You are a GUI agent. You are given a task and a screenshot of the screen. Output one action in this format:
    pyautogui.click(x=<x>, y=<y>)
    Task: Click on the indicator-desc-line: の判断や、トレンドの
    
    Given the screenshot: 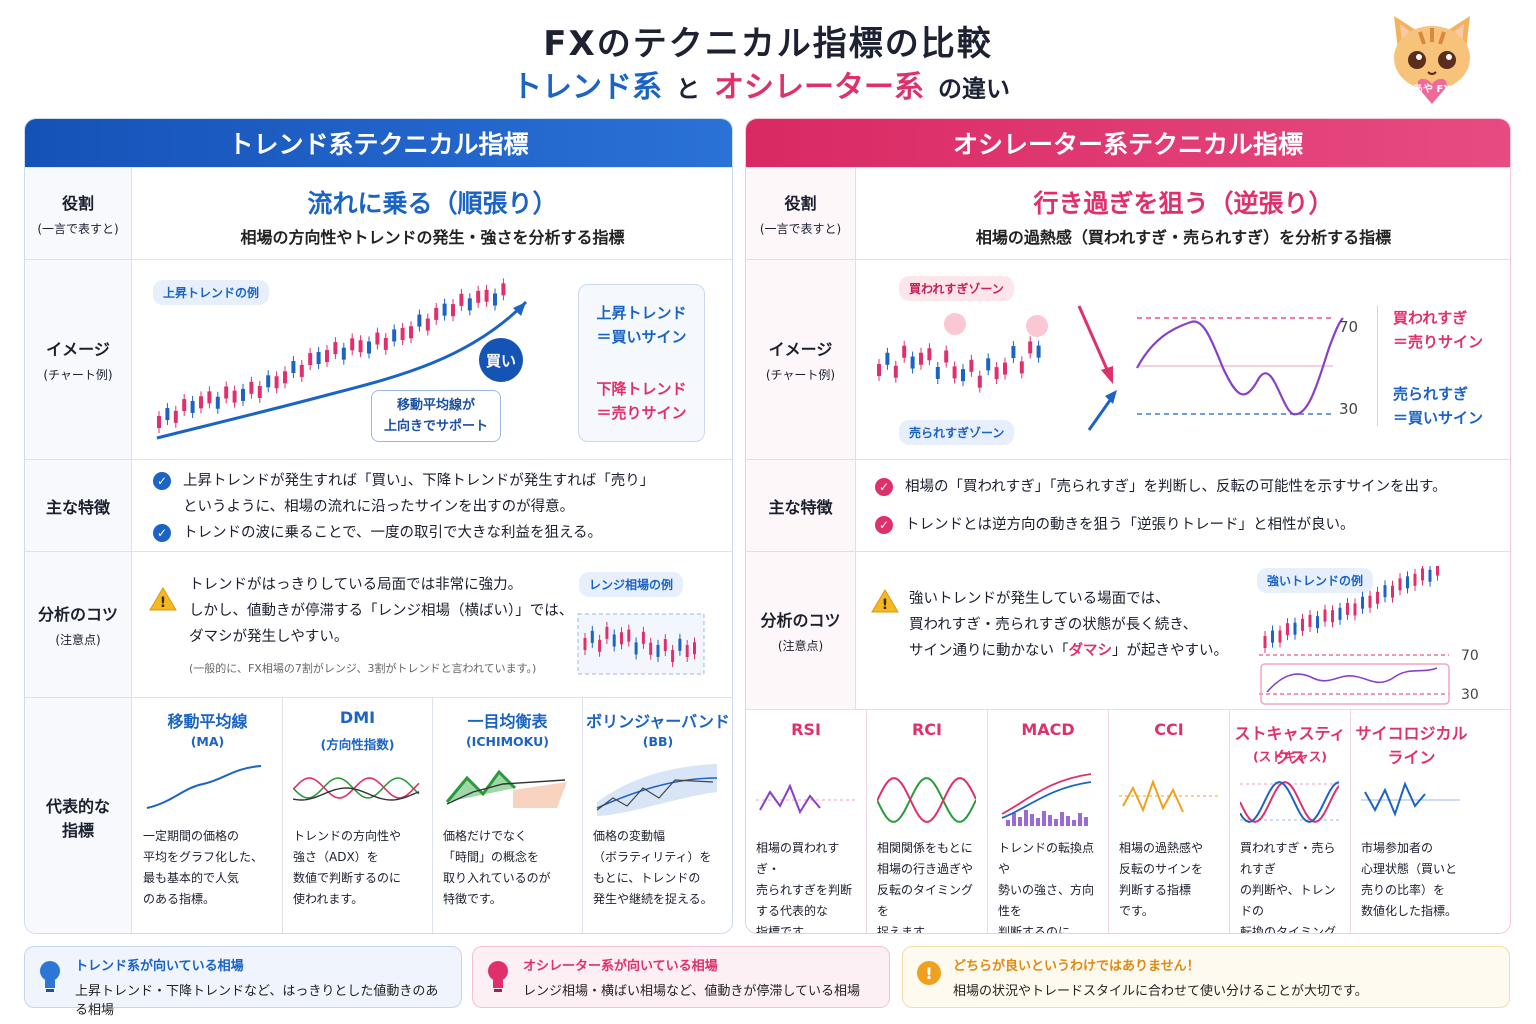 What is the action you would take?
    pyautogui.click(x=1288, y=900)
    